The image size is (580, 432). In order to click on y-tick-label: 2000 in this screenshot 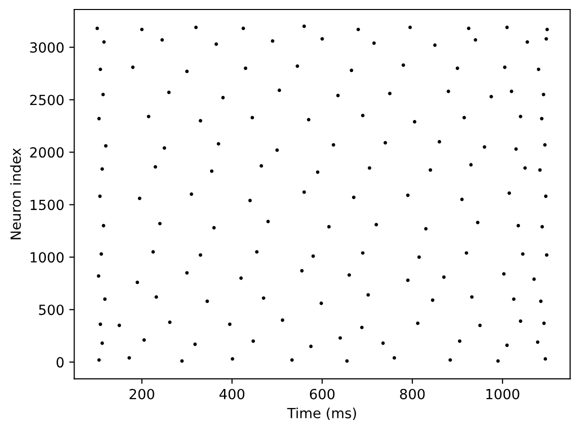, I will do `click(47, 152)`.